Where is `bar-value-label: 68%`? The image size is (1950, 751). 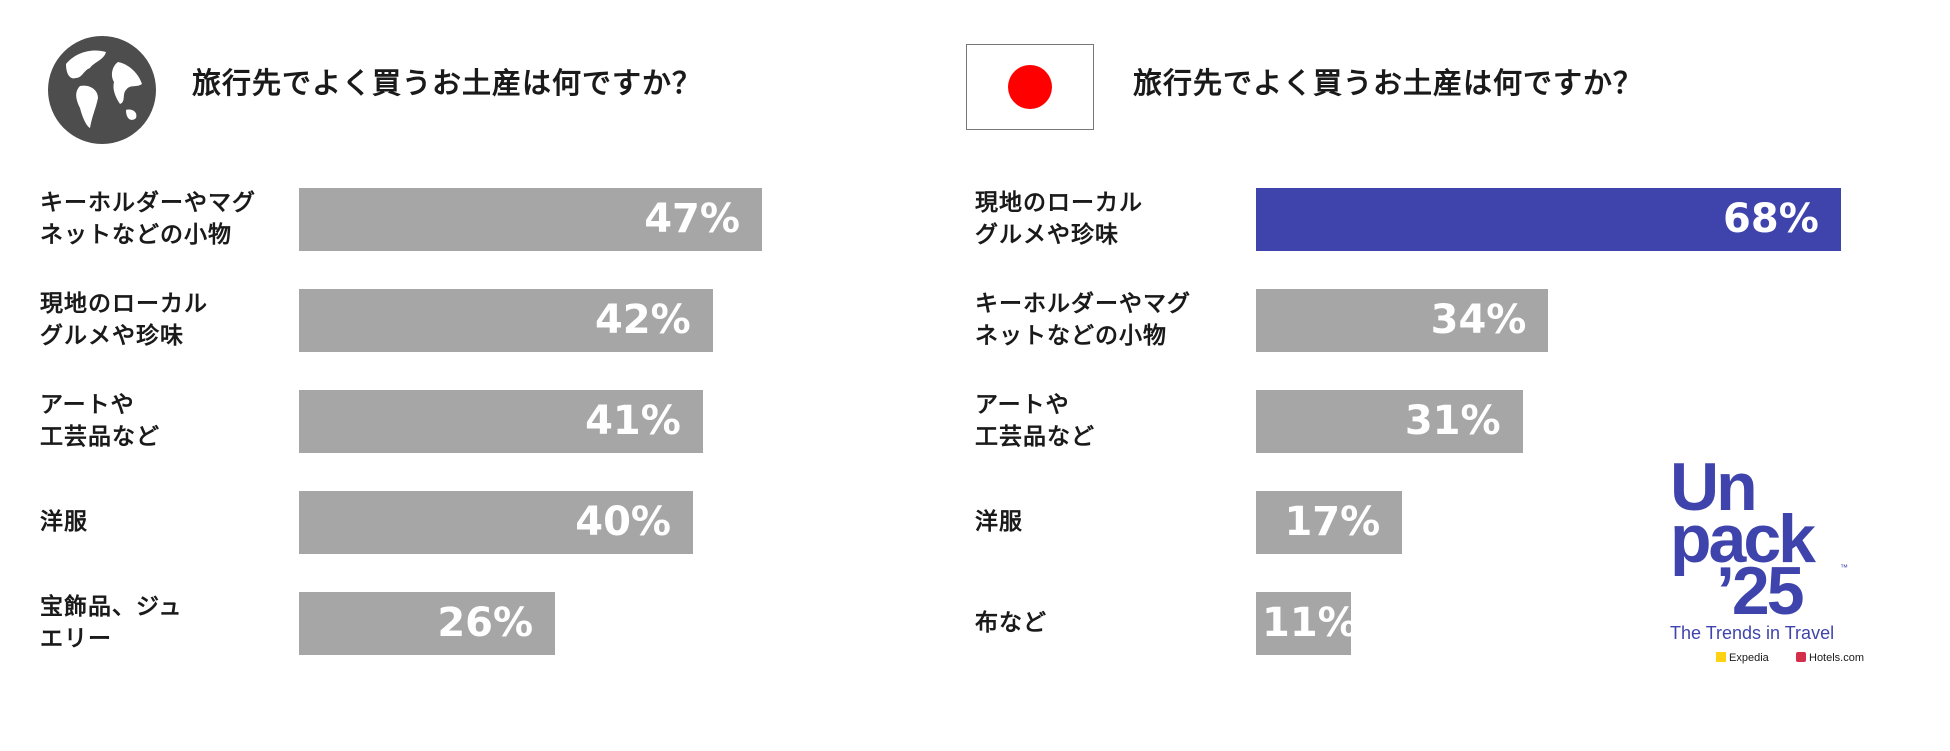
bar-value-label: 68% is located at coordinates (1771, 219).